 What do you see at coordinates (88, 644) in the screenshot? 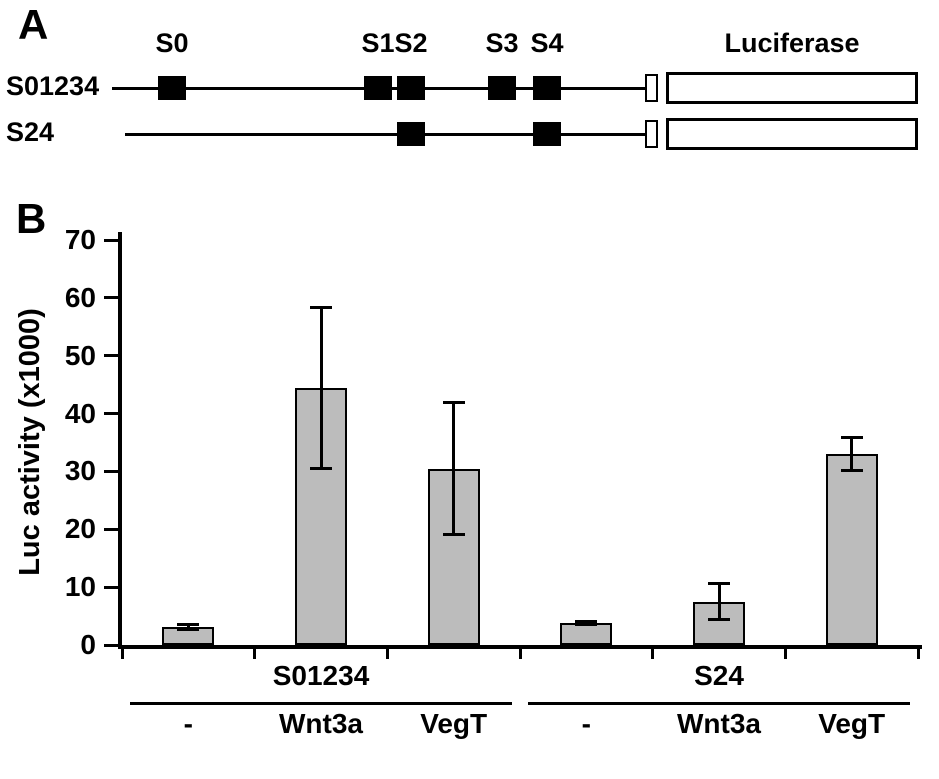
I see `y-tick-label: 0` at bounding box center [88, 644].